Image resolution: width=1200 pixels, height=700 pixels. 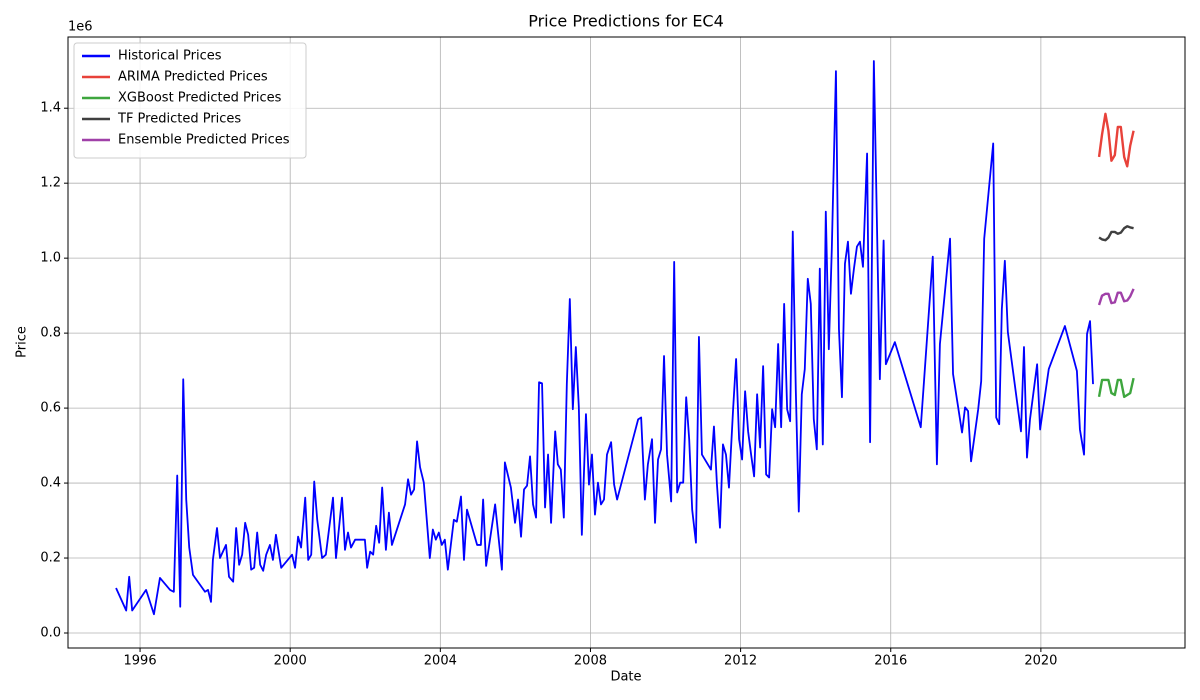 What do you see at coordinates (170, 56) in the screenshot?
I see `legend-label: Historical Prices` at bounding box center [170, 56].